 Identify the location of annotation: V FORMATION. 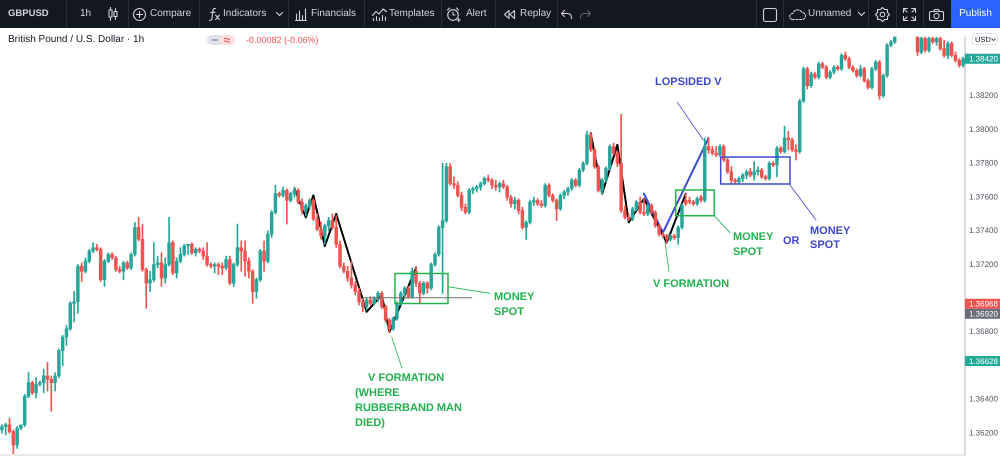
(691, 284).